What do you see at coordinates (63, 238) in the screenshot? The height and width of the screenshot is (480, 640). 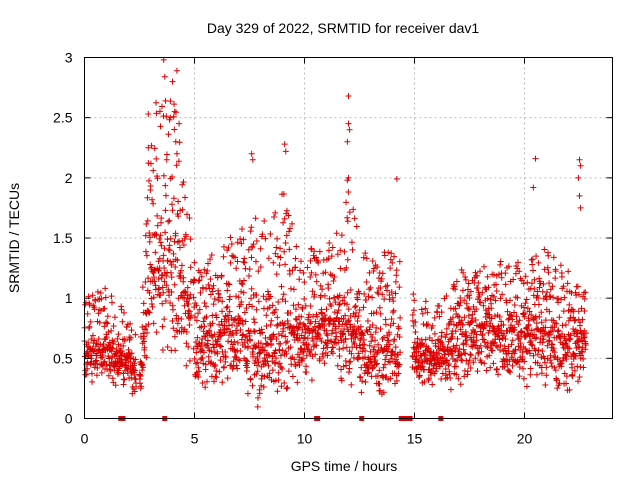 I see `y-tick-label: 1.5` at bounding box center [63, 238].